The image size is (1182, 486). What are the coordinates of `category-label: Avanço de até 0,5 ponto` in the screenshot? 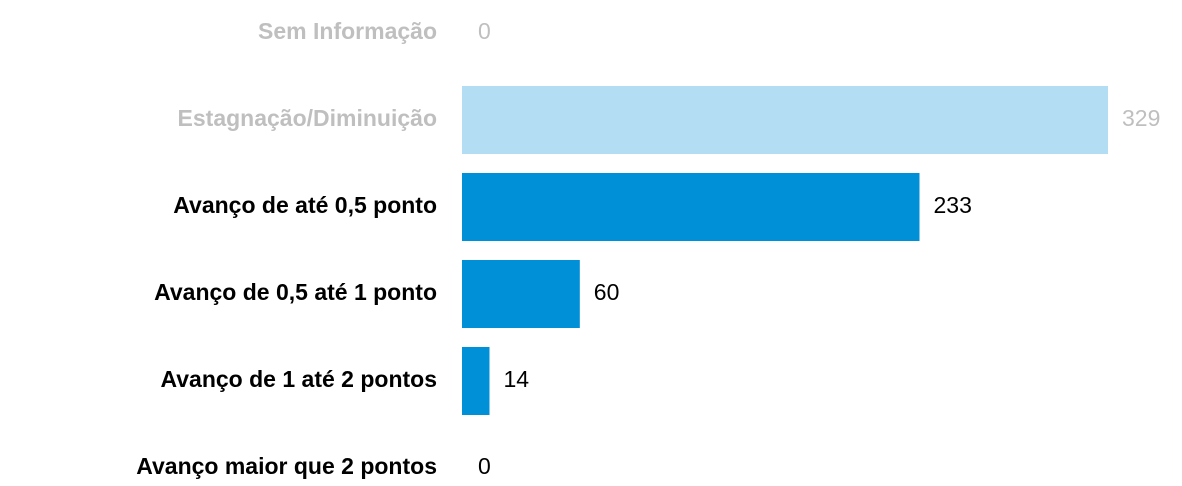 It's located at (305, 205).